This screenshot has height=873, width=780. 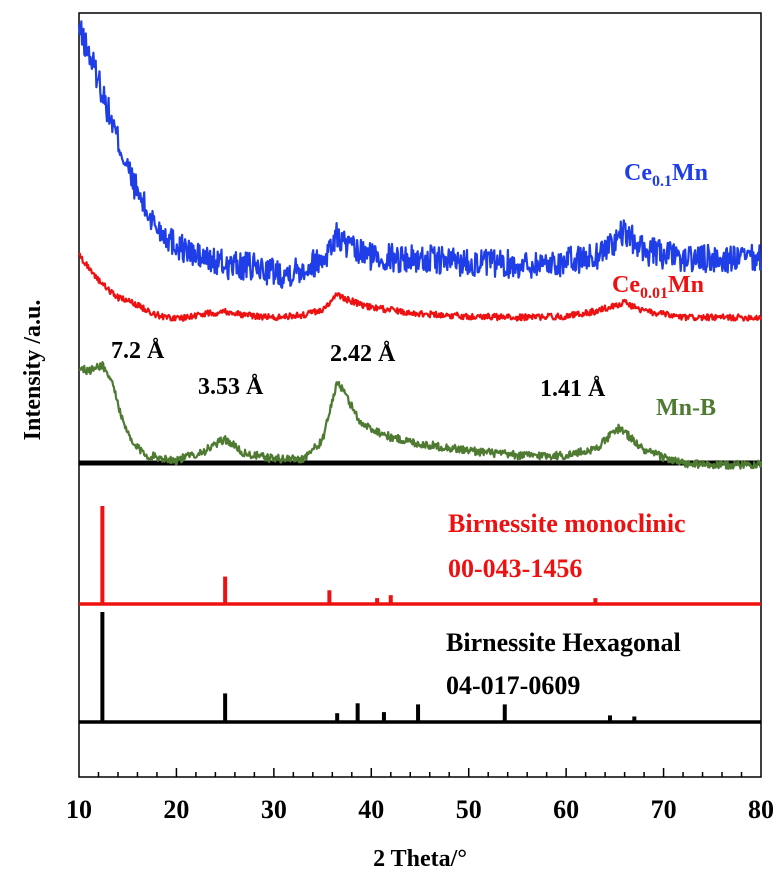 What do you see at coordinates (33, 370) in the screenshot?
I see `y-axis-title: Intensity /a.u.` at bounding box center [33, 370].